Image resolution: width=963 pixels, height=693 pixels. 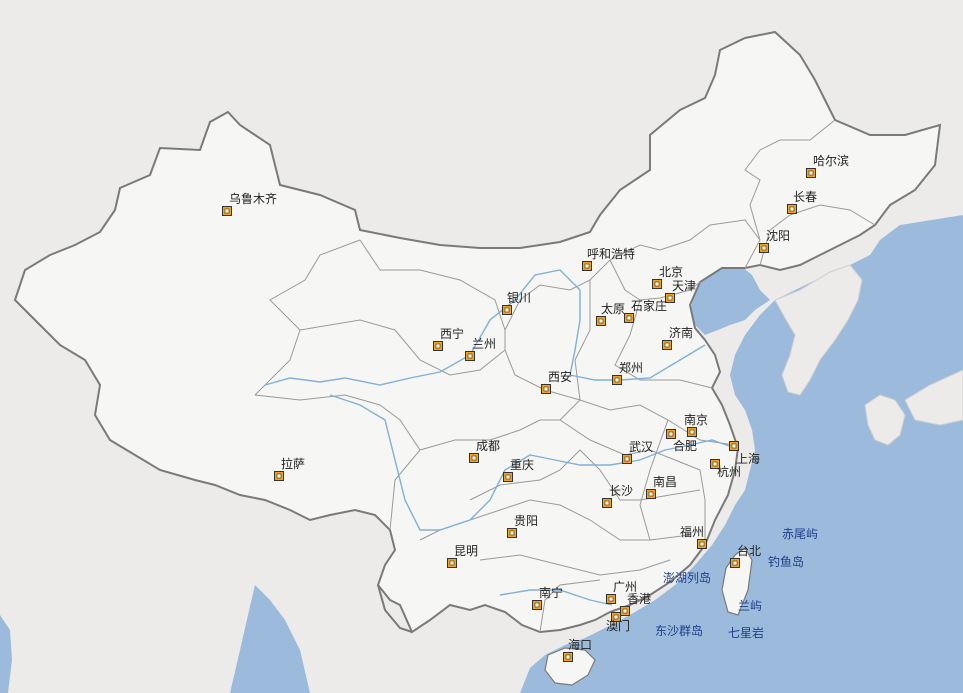 What do you see at coordinates (466, 551) in the screenshot?
I see `city-label-kunming: 昆明` at bounding box center [466, 551].